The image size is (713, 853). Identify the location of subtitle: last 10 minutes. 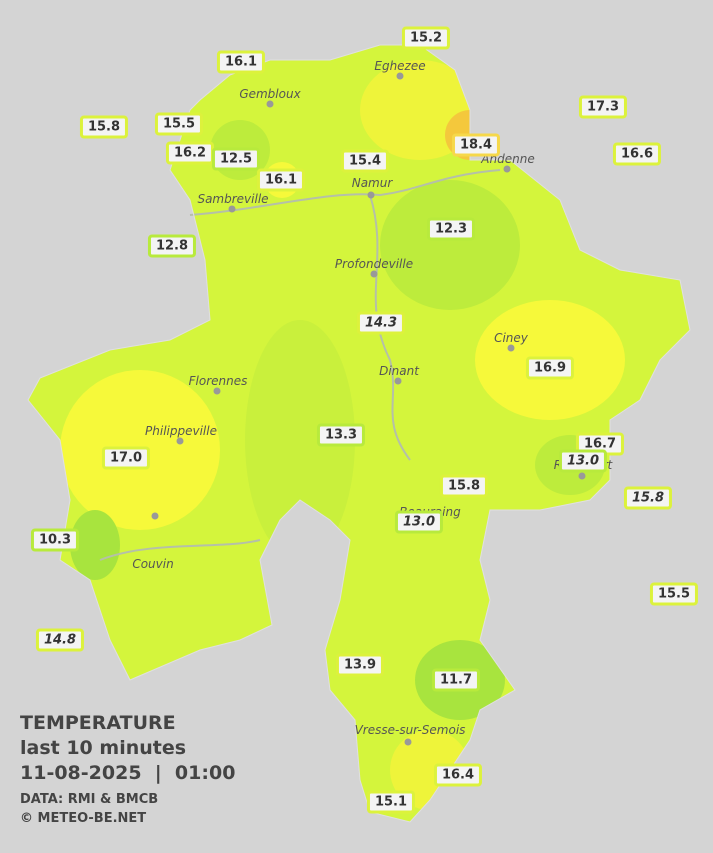
(103, 748).